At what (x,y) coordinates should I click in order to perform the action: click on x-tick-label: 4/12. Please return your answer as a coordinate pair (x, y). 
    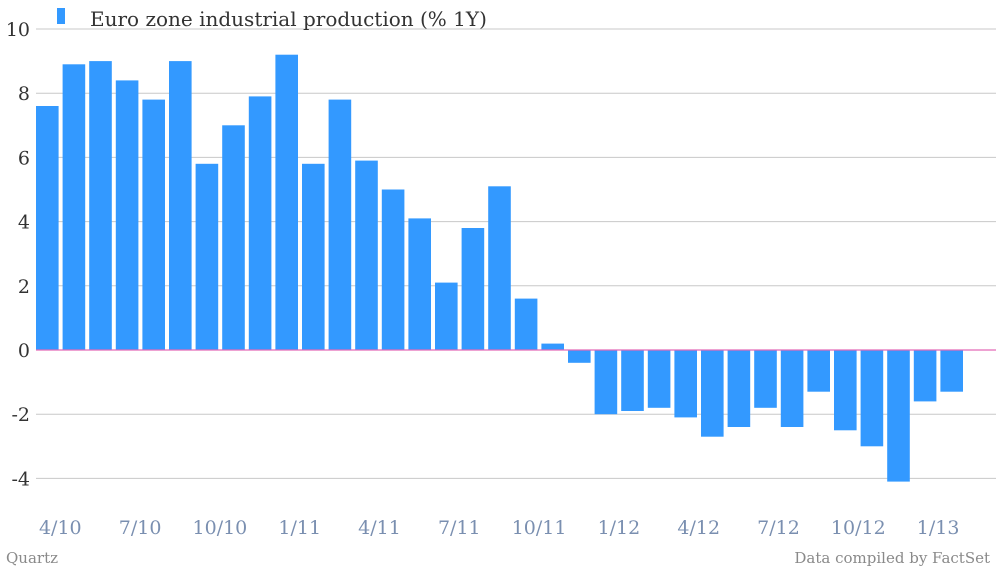
    Looking at the image, I should click on (698, 528).